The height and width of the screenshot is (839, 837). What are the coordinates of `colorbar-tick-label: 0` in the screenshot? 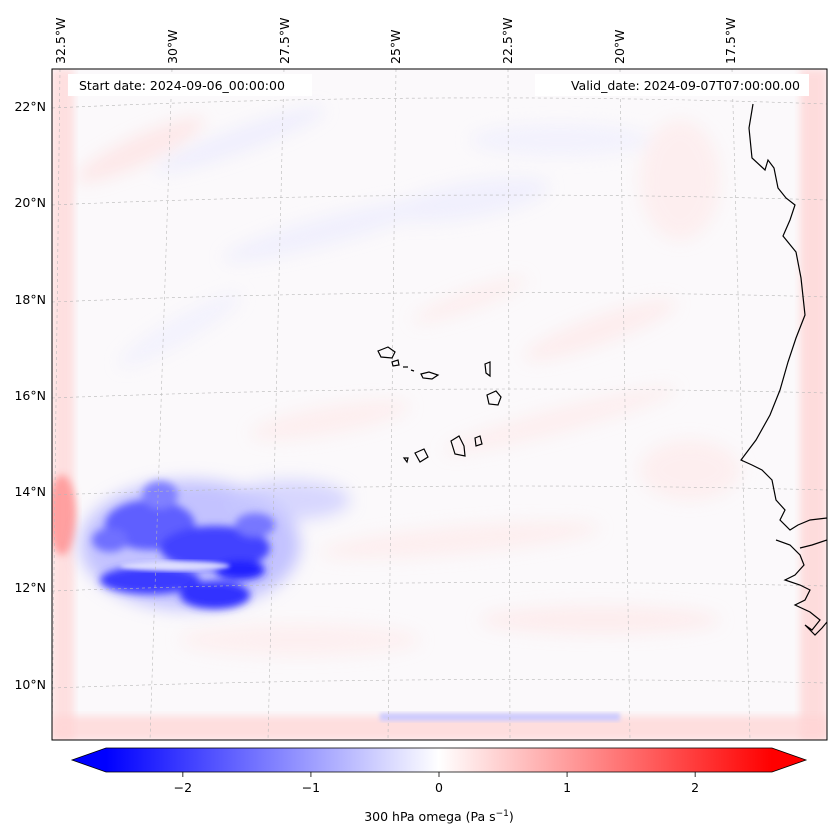 It's located at (439, 787).